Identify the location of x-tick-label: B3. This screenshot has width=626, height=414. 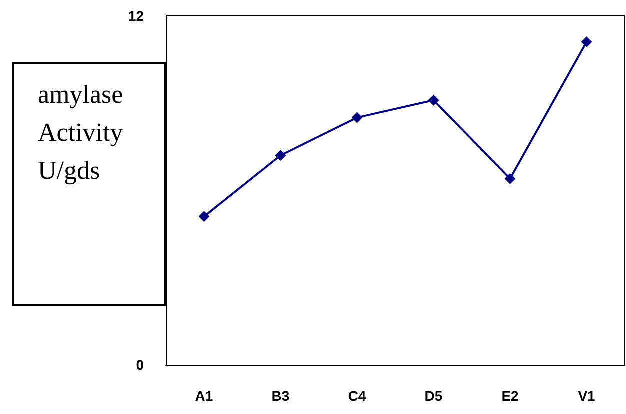
(281, 396).